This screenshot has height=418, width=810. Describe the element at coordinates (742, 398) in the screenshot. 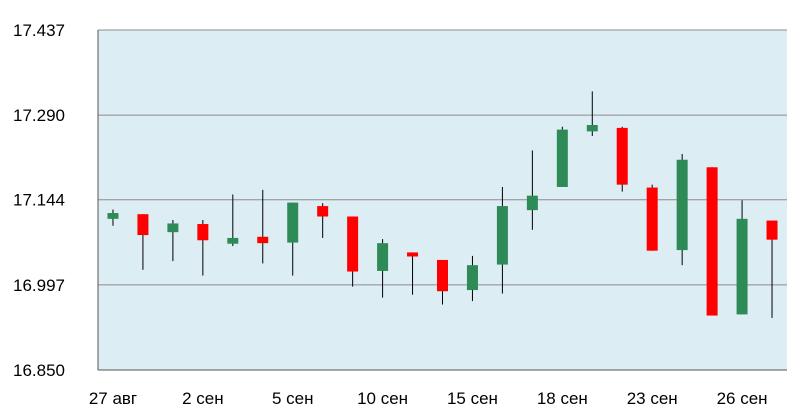

I see `x-tick-label: 26 сен` at that location.